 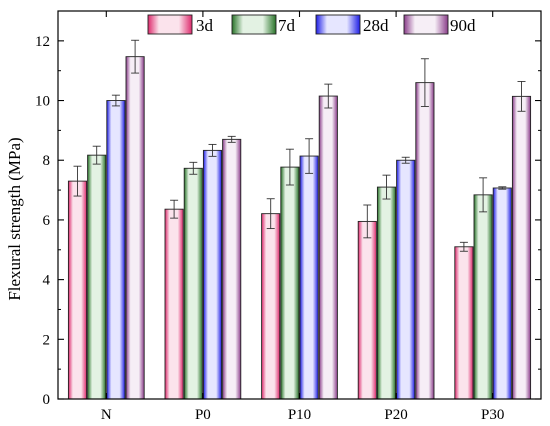 What do you see at coordinates (492, 415) in the screenshot?
I see `x-tick-label-P30: P30` at bounding box center [492, 415].